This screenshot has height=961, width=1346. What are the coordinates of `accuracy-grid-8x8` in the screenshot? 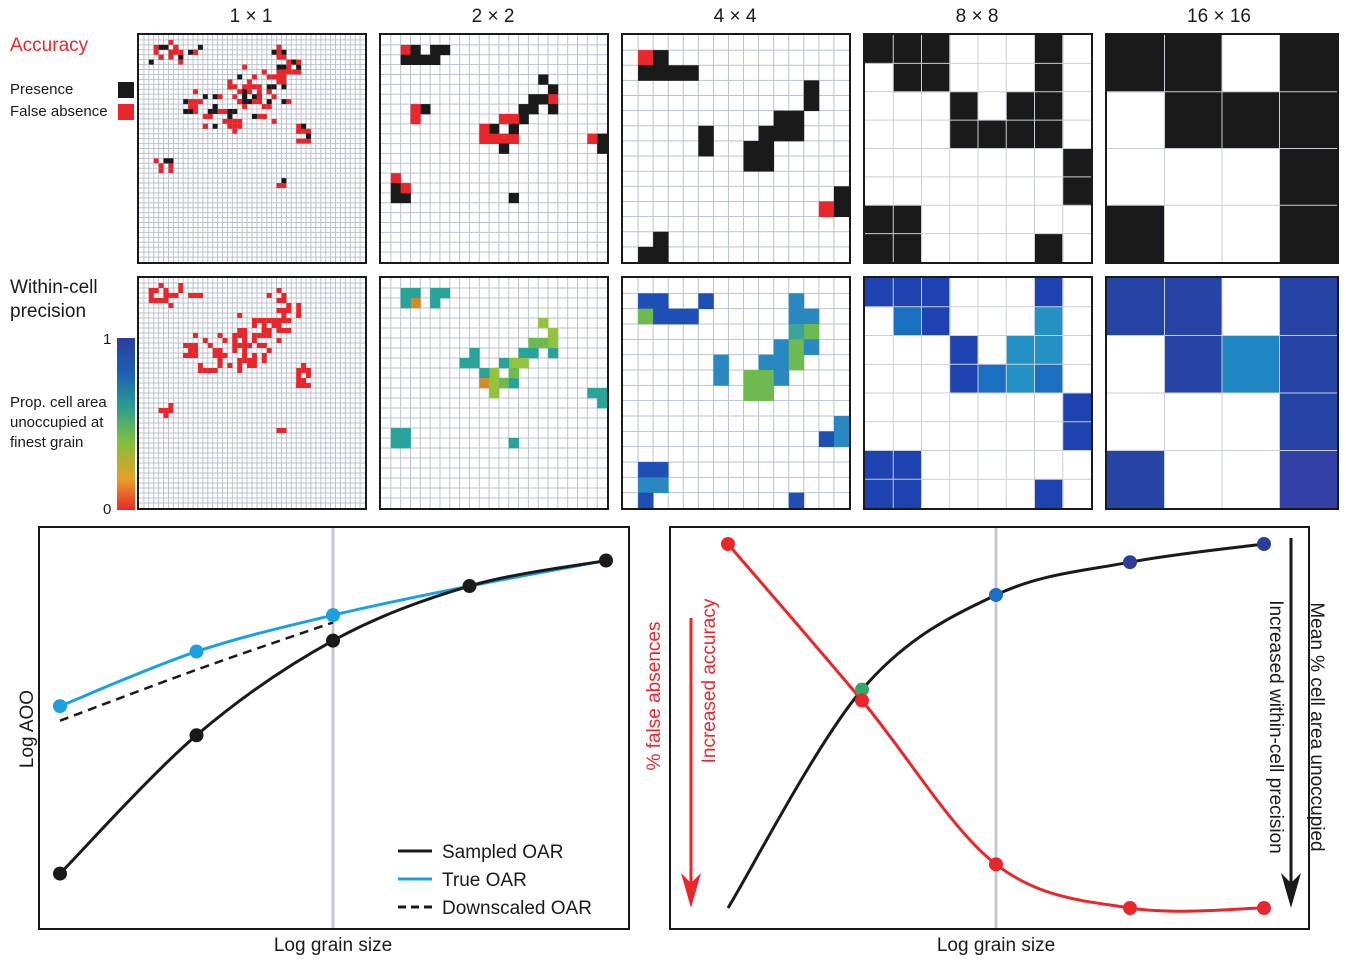 It's located at (978, 148).